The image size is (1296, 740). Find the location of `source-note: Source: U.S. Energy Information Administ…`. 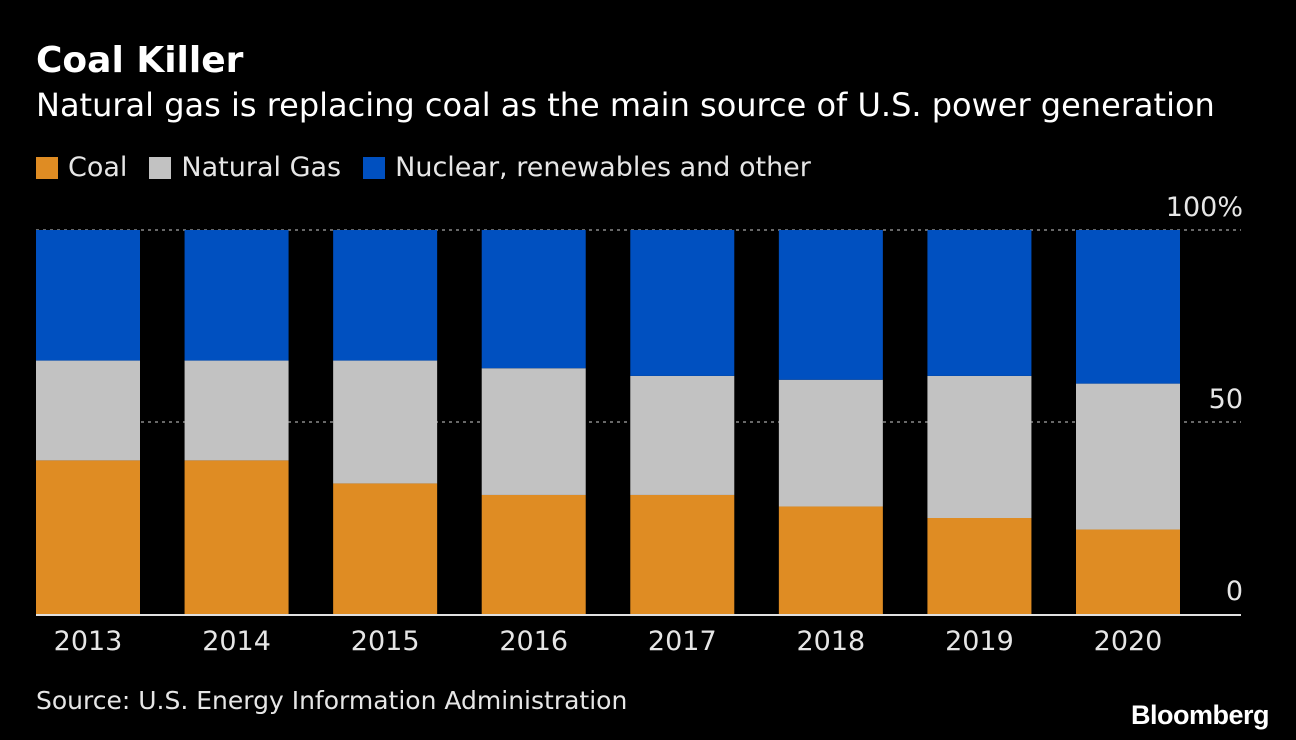

source-note: Source: U.S. Energy Information Administ… is located at coordinates (332, 700).